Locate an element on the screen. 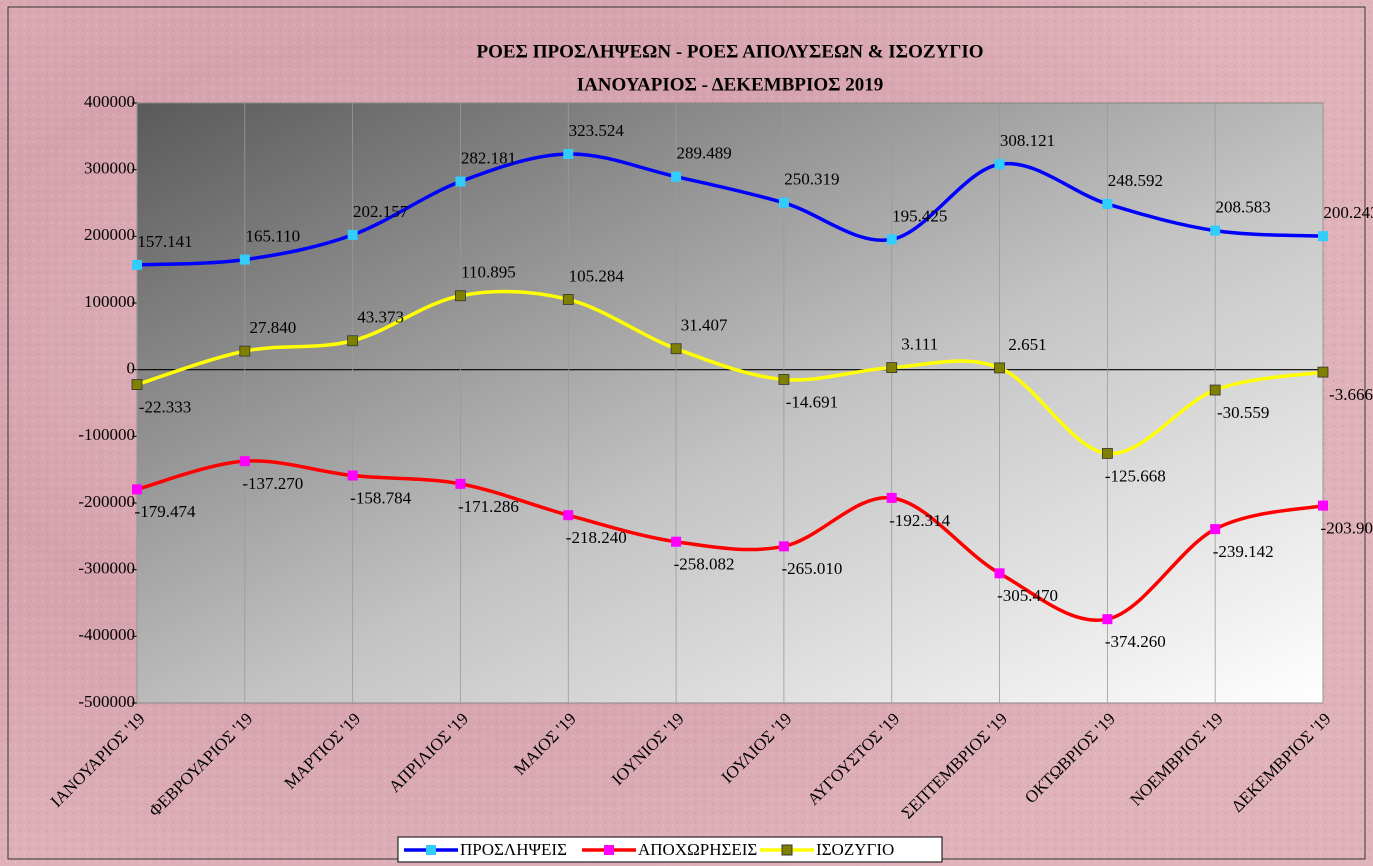 The height and width of the screenshot is (866, 1373). value-label: 323.524 is located at coordinates (597, 130).